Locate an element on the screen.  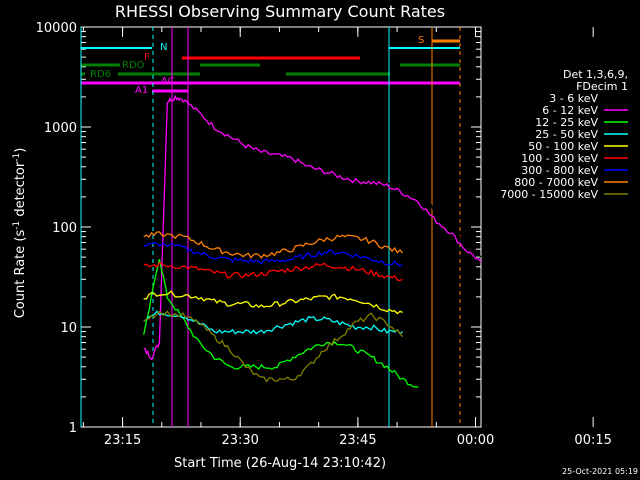
legend-label: 300 - 800 keV is located at coordinates (559, 170).